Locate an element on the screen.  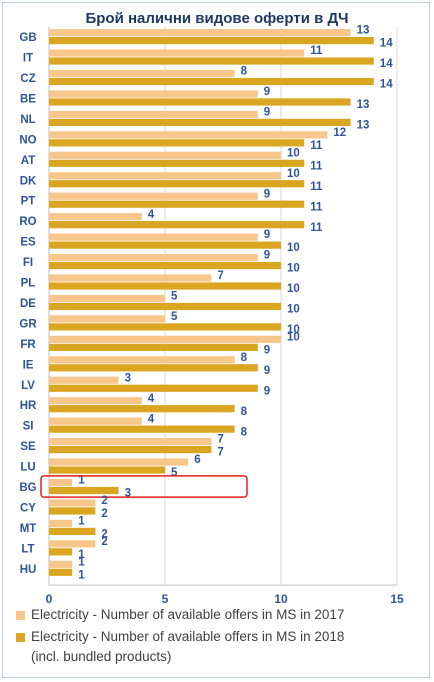
x-tick-label: 5 is located at coordinates (165, 599).